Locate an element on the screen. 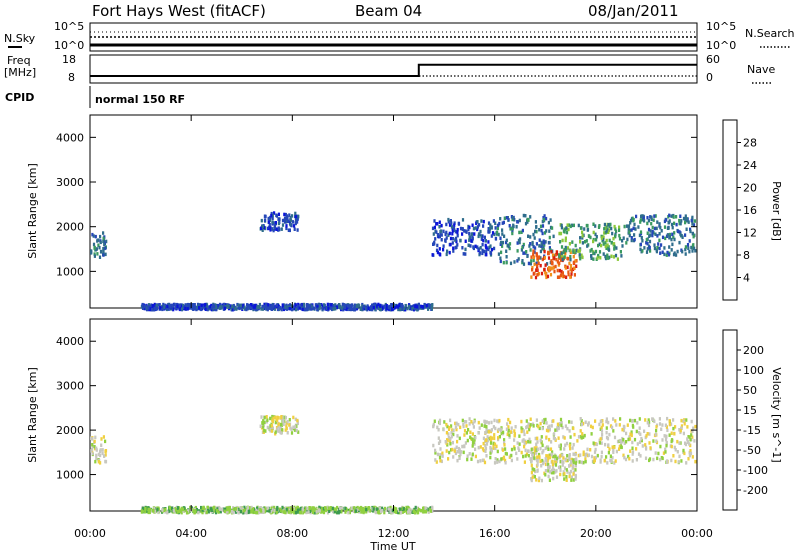 This screenshot has height=558, width=800. time-tick-label: 00:00 is located at coordinates (697, 533).